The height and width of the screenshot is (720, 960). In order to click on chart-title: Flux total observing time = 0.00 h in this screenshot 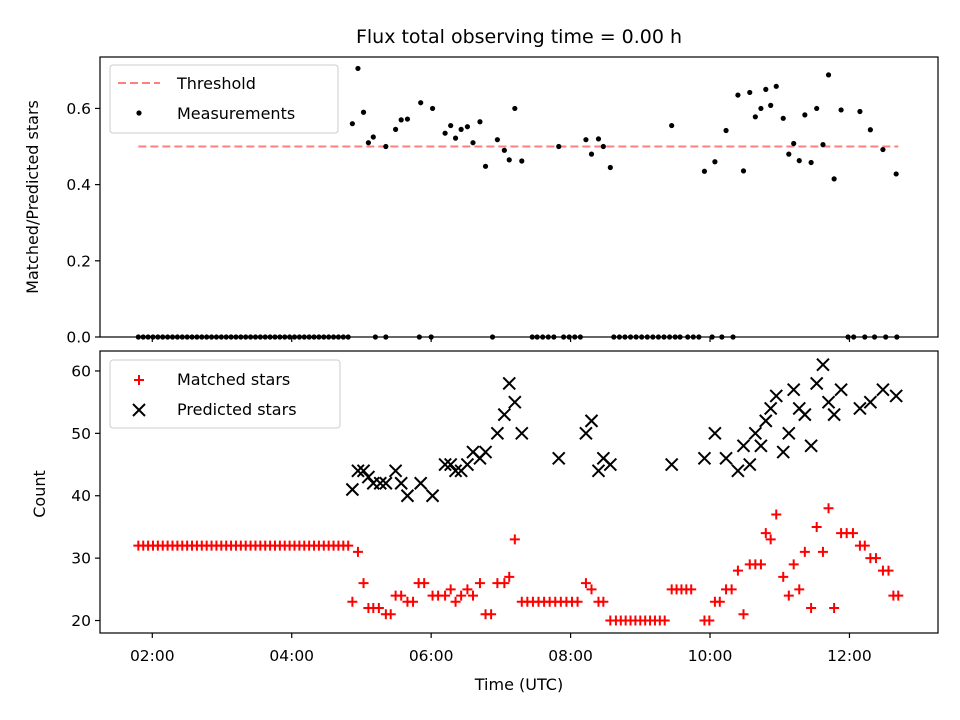, I will do `click(519, 37)`.